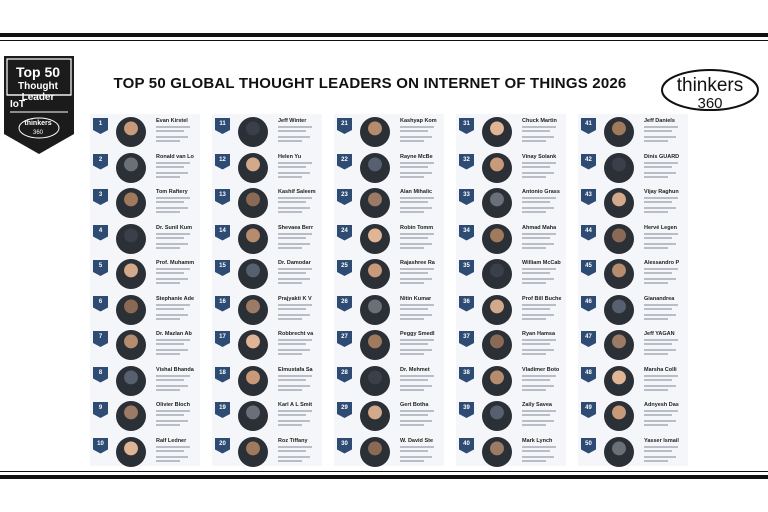 The height and width of the screenshot is (512, 768). What do you see at coordinates (267, 380) in the screenshot?
I see `leader-card: 18 Elmustafa Sa` at bounding box center [267, 380].